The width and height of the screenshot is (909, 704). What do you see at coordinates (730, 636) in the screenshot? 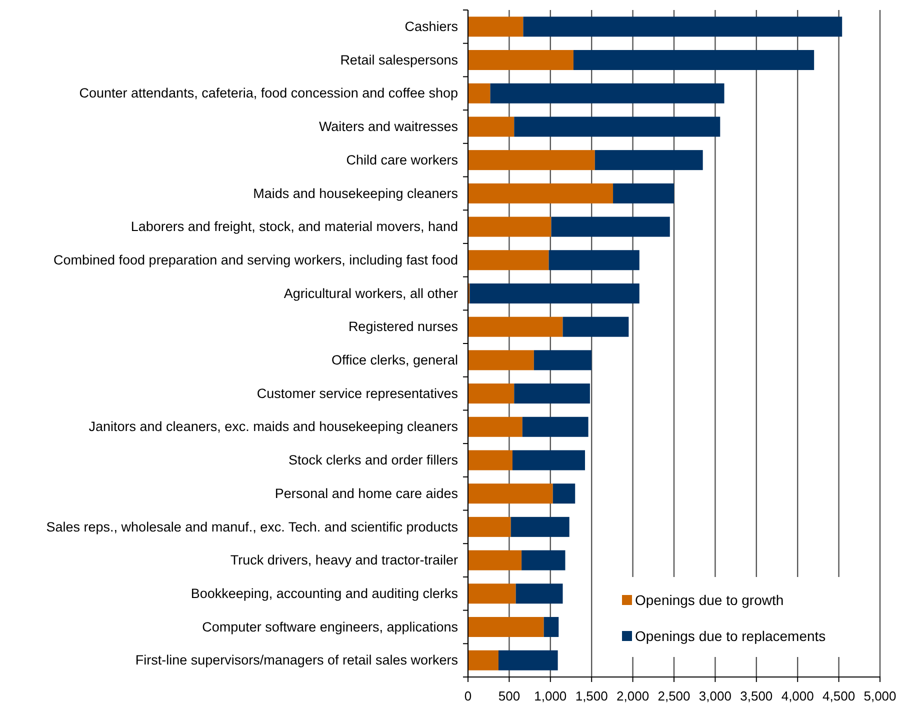
I see `legend-label: Openings due to replacements` at bounding box center [730, 636].